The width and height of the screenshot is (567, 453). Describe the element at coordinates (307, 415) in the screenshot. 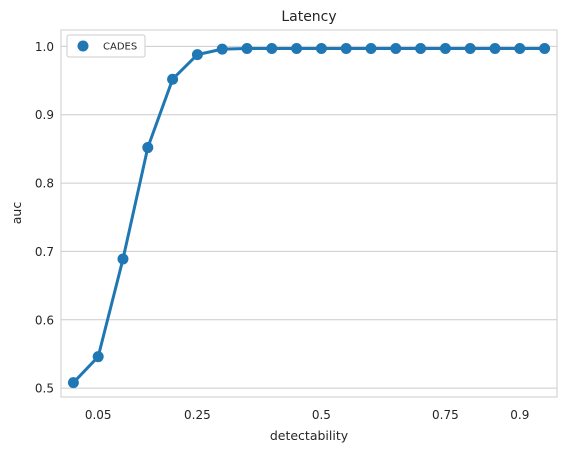

I see `x-tick-labels: 0.05 0.25 0.5 0.75 0.9` at that location.